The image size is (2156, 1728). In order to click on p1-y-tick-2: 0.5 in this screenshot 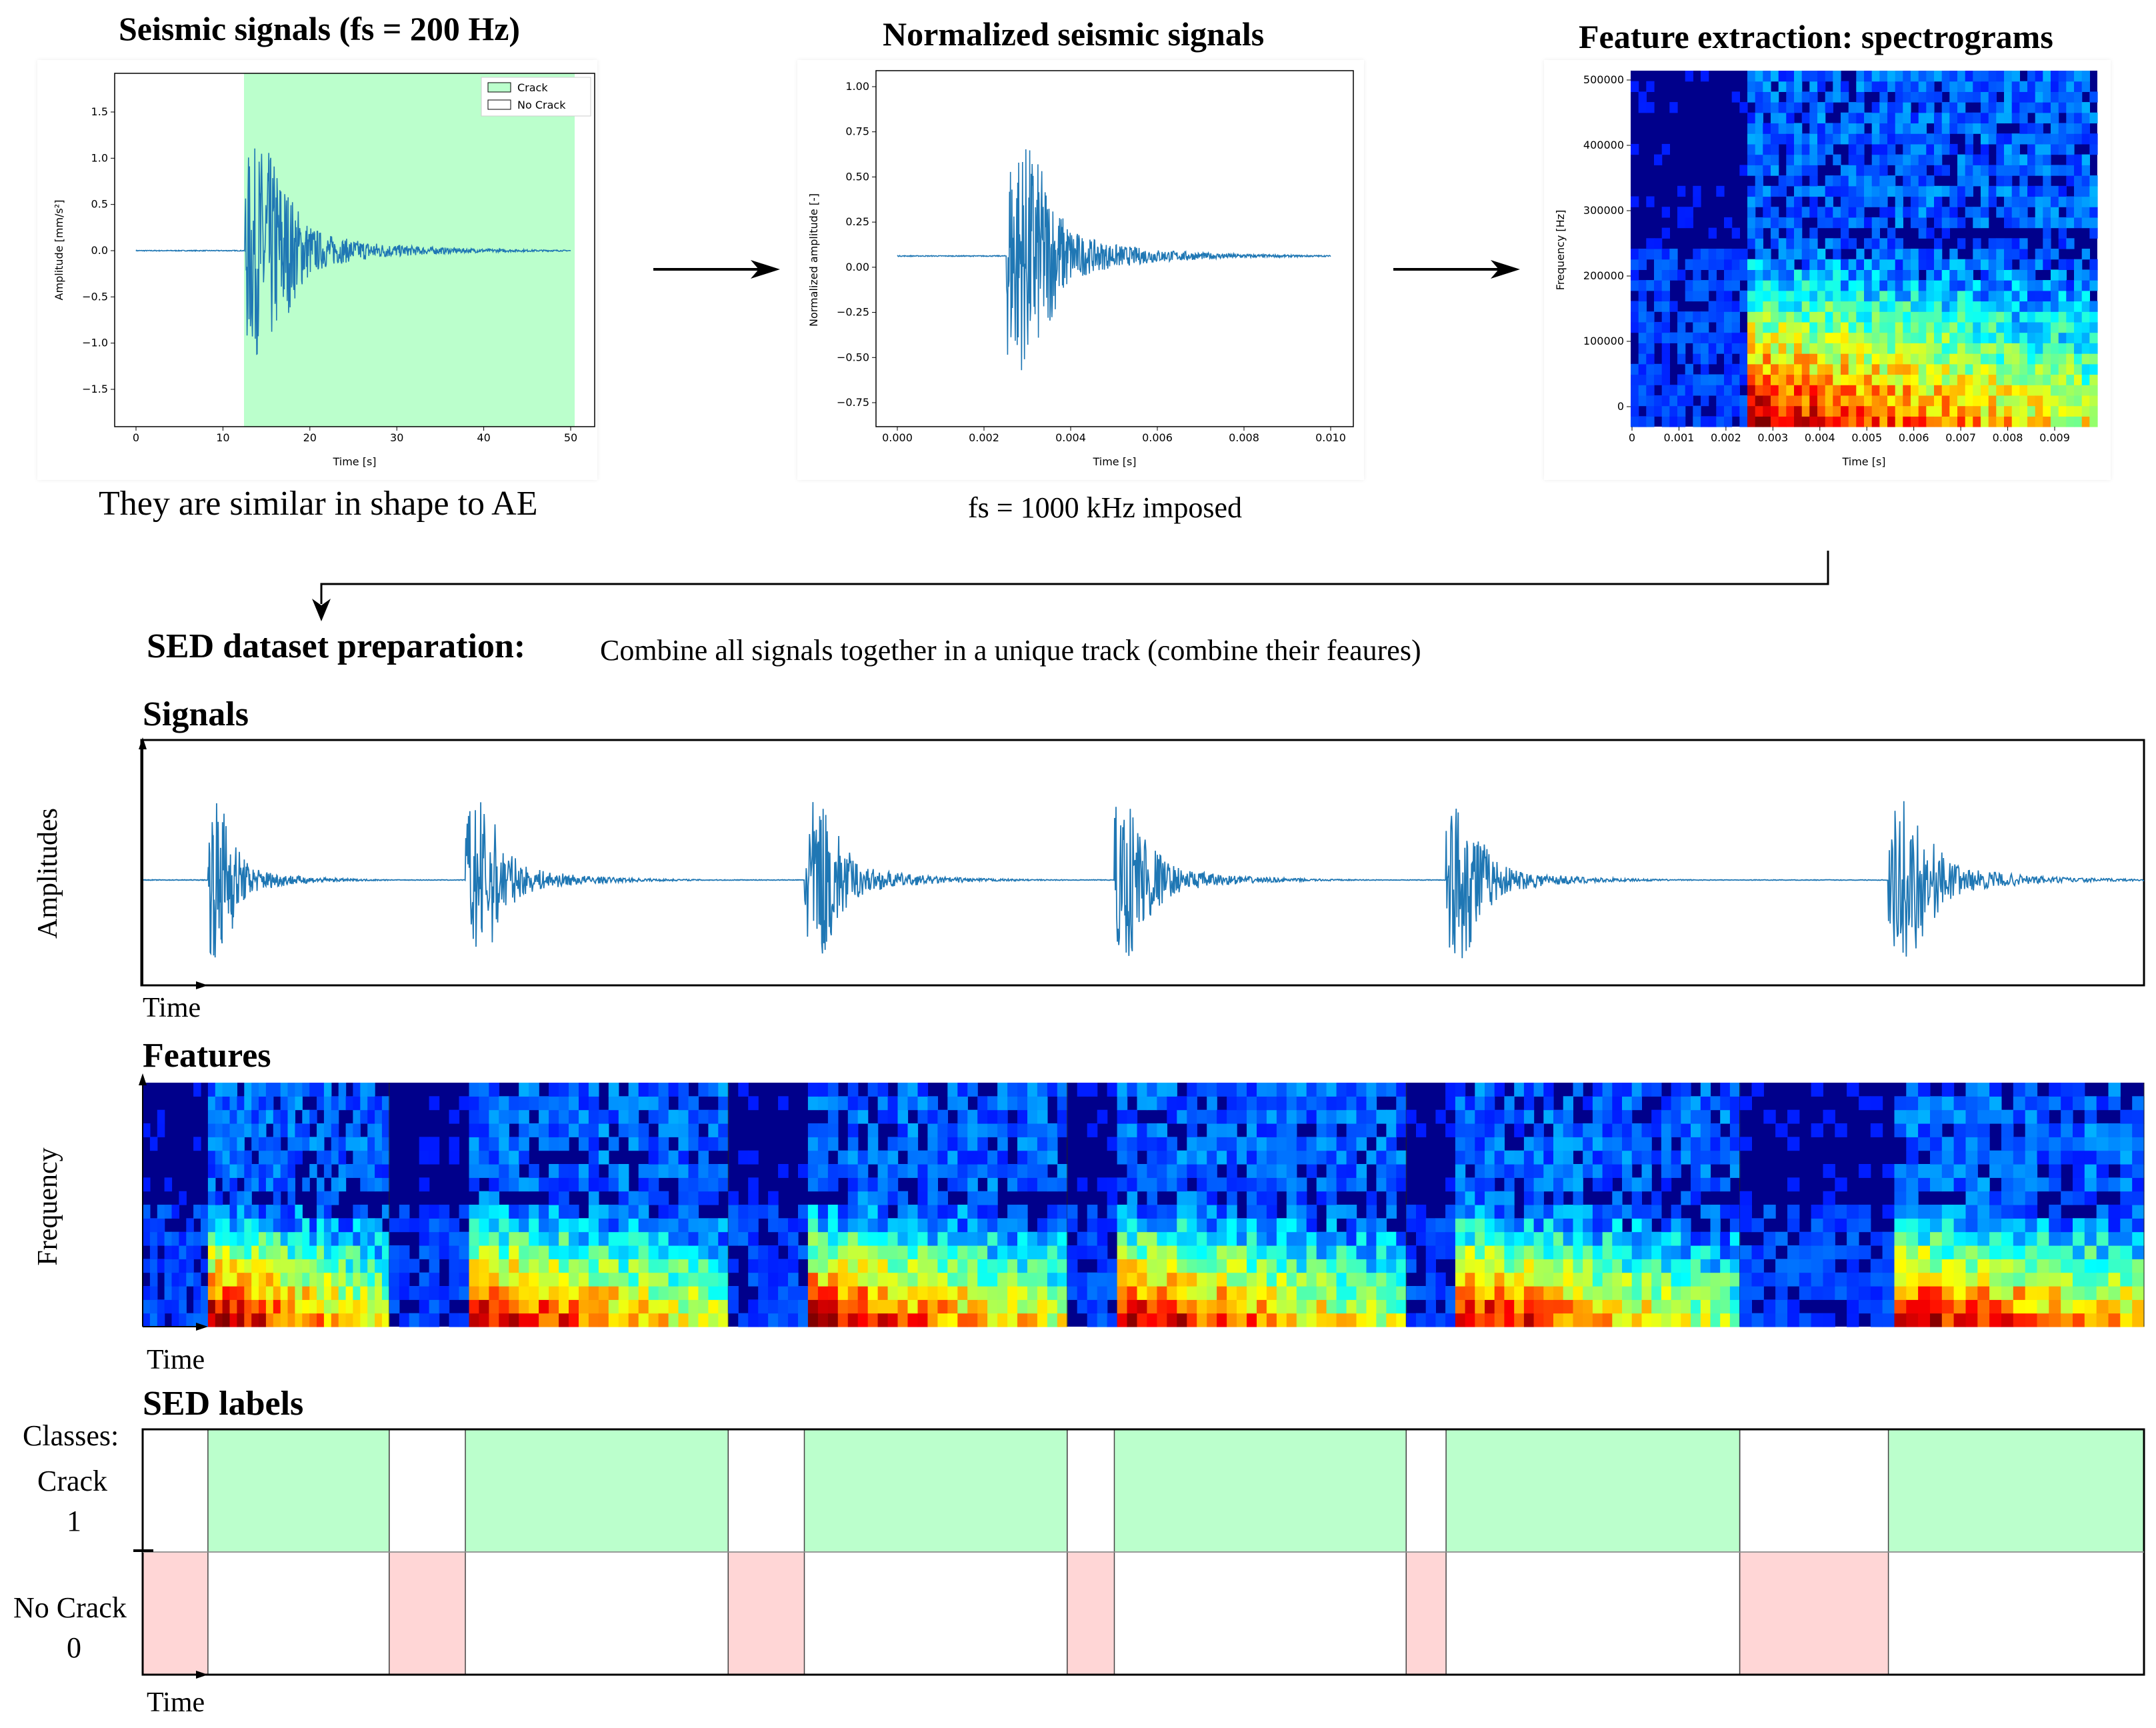, I will do `click(99, 204)`.